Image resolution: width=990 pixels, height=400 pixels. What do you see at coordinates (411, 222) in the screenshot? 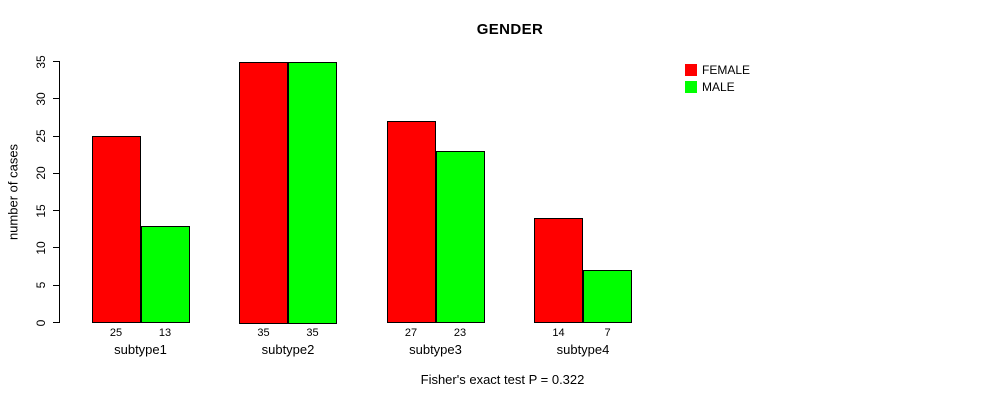
I see `bar-female-subtype3` at bounding box center [411, 222].